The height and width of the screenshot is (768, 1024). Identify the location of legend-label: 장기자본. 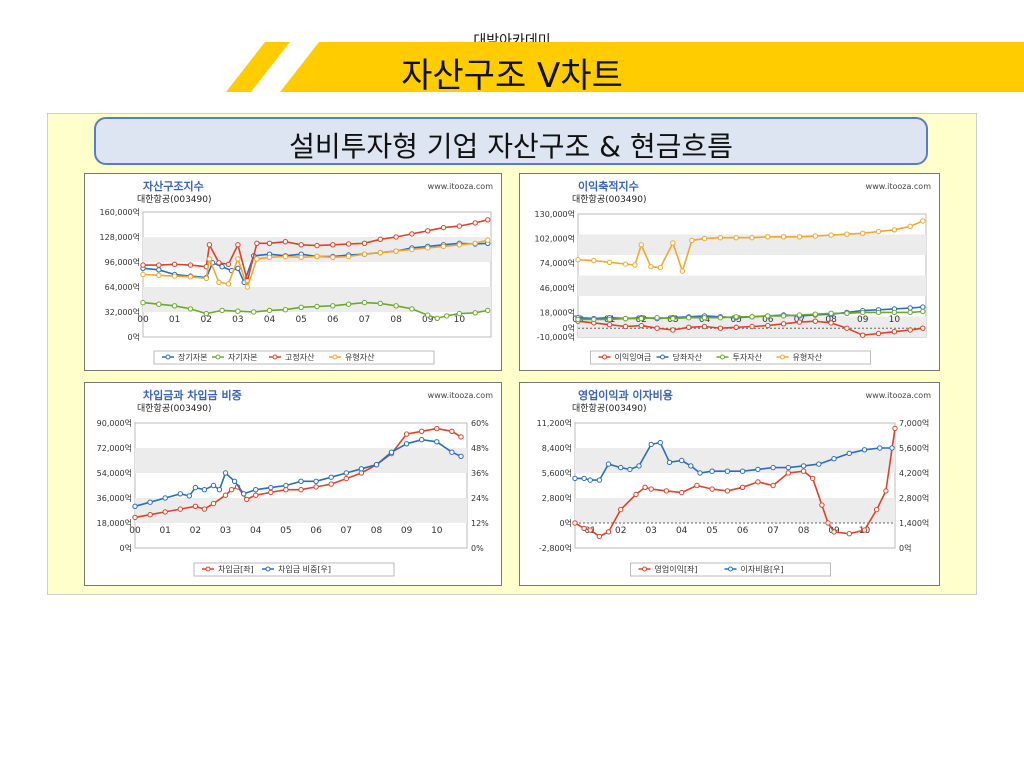
(192, 357).